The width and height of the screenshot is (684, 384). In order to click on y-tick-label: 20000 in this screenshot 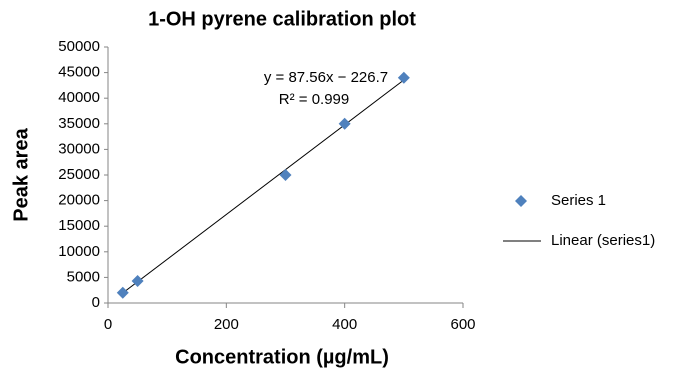, I will do `click(79, 200)`.